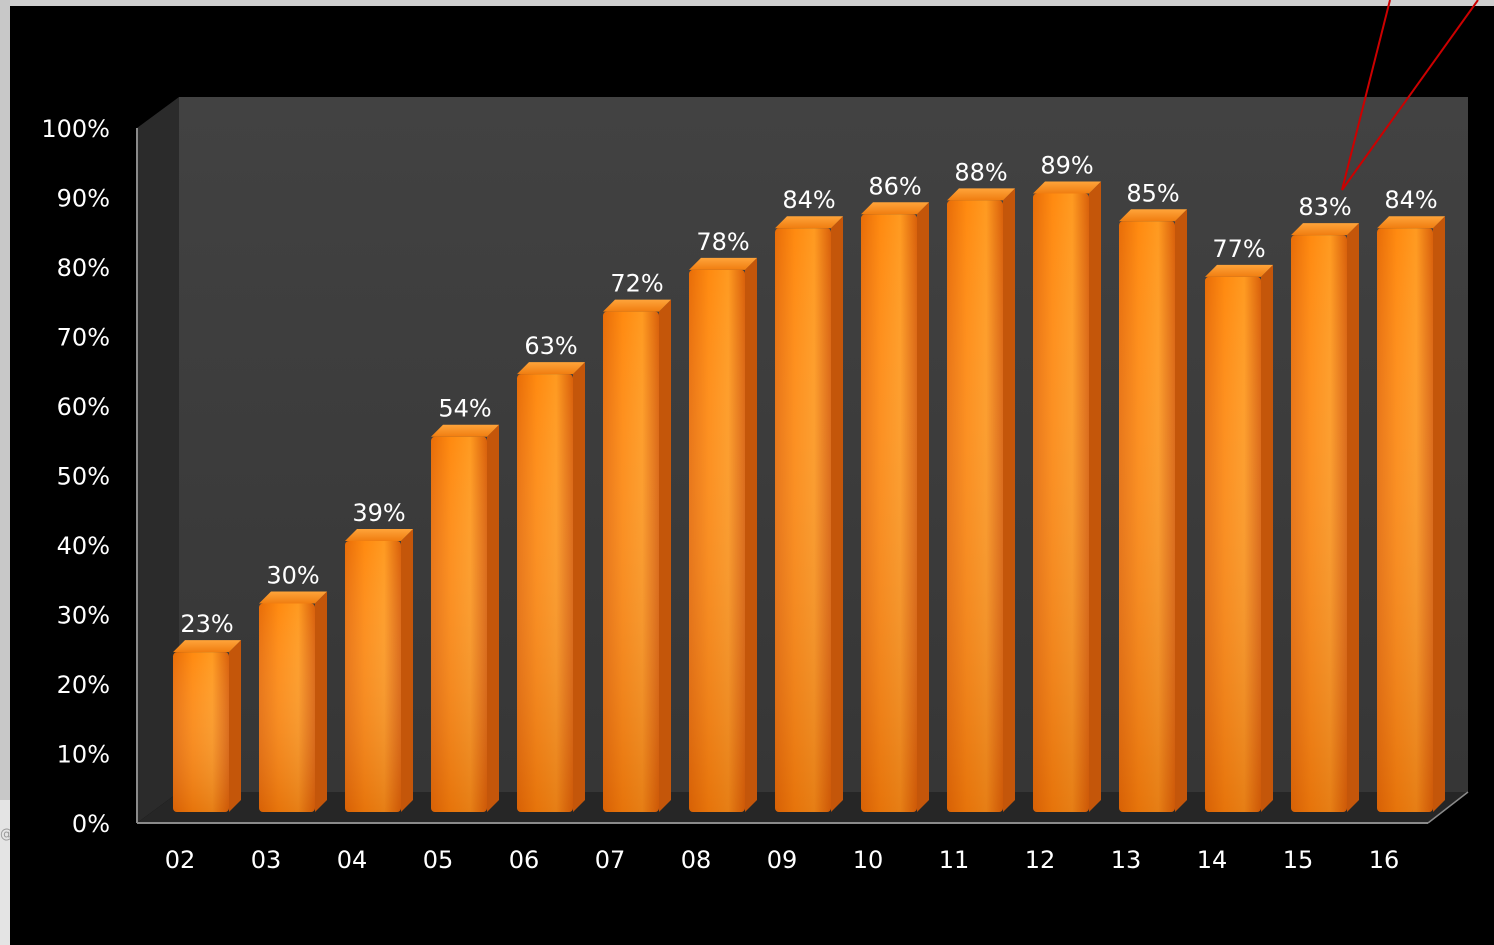  What do you see at coordinates (1448, 807) in the screenshot?
I see `floor-edge-line` at bounding box center [1448, 807].